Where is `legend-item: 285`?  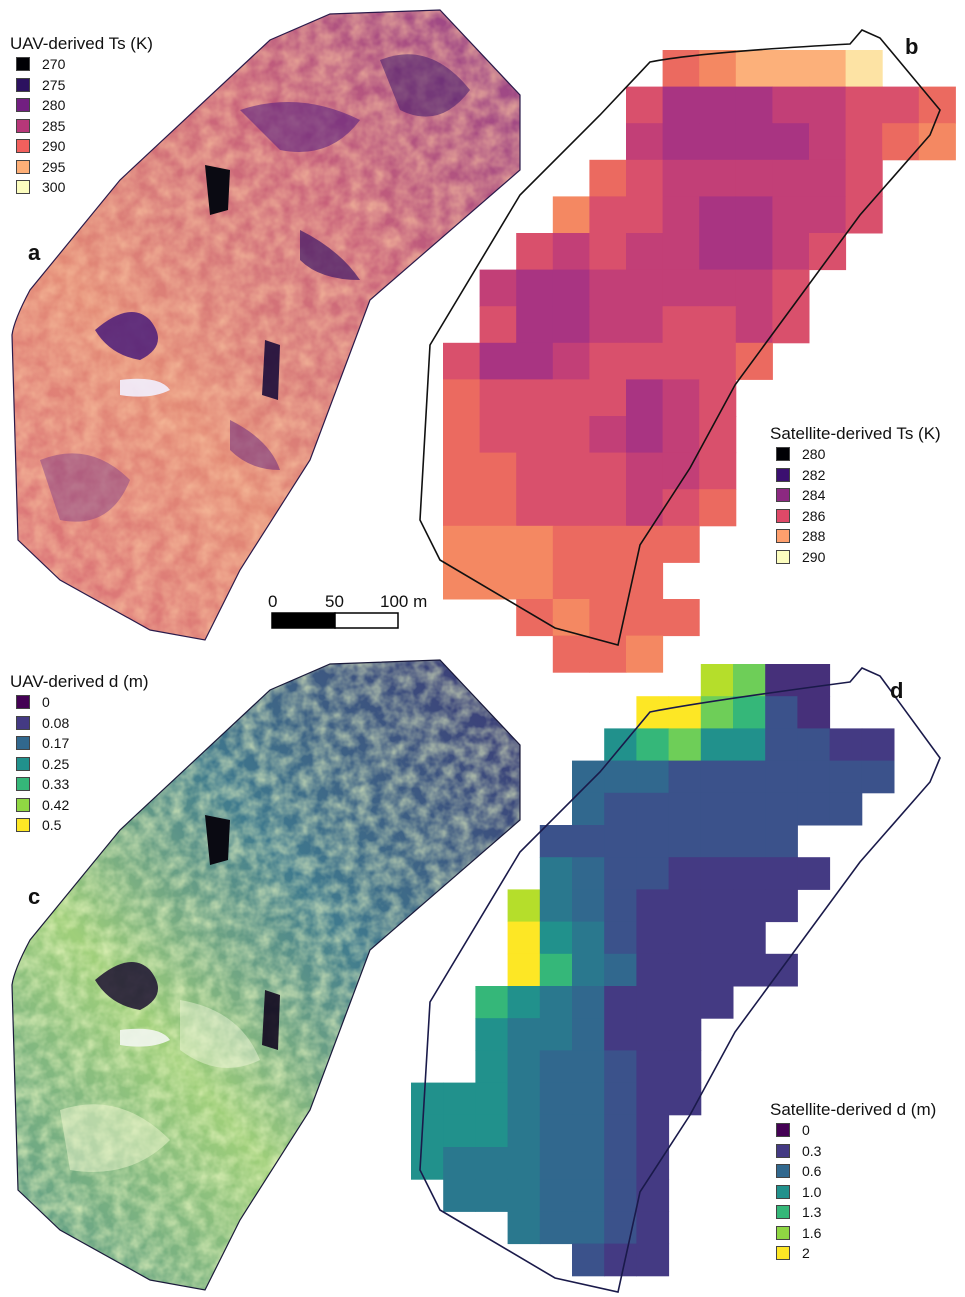 legend-item: 285 is located at coordinates (81, 126).